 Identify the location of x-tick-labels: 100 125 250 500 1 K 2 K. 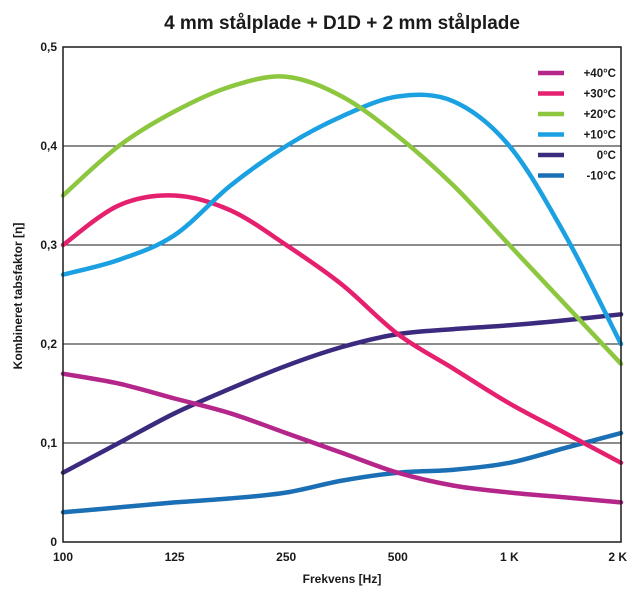
(340, 557).